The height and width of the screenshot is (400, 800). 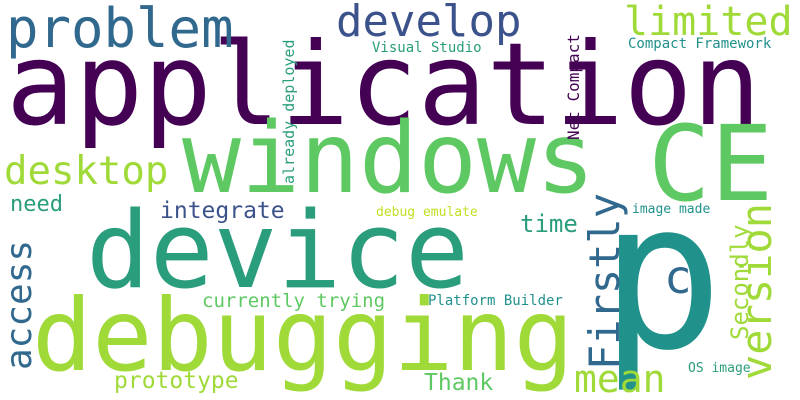 What do you see at coordinates (719, 368) in the screenshot?
I see `word-os-image: OS image` at bounding box center [719, 368].